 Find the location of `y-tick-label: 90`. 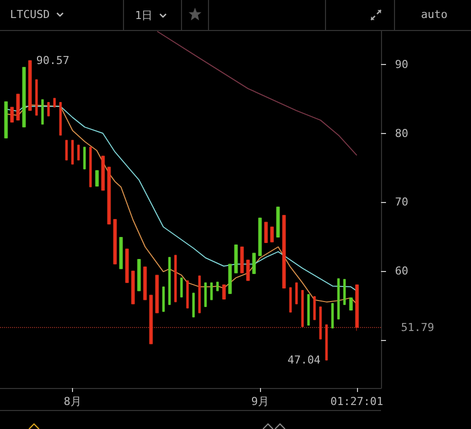

y-tick-label: 90 is located at coordinates (401, 64).